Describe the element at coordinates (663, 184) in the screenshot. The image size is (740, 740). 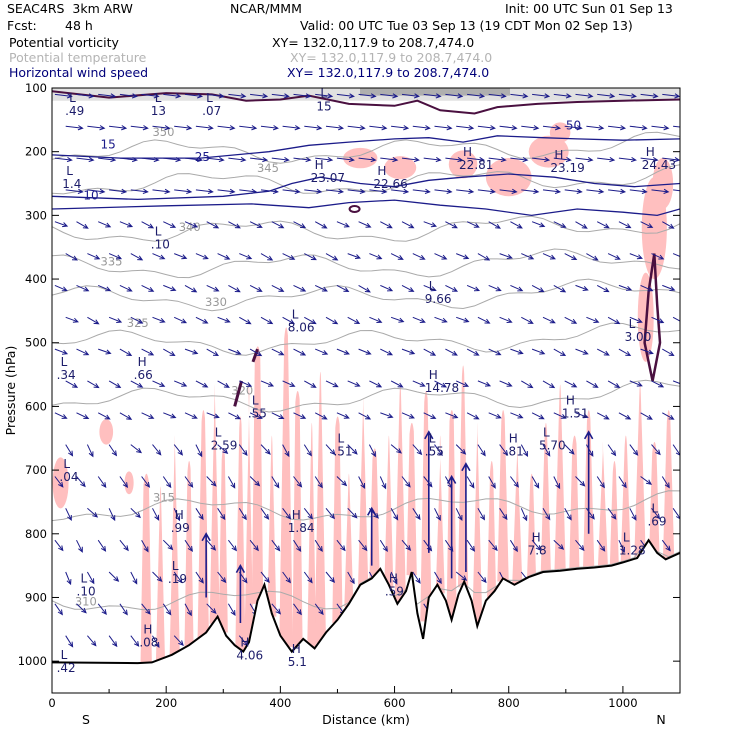
I see `pv-patch` at that location.